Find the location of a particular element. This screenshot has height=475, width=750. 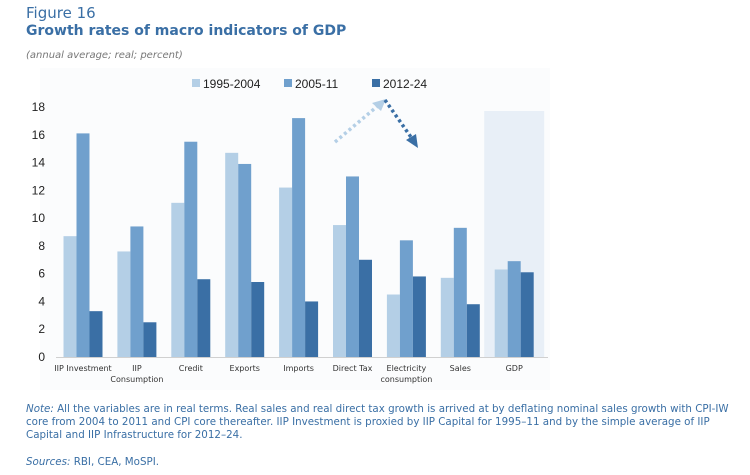

sources-text: RBI, CEA, MoSPI. is located at coordinates (115, 462).